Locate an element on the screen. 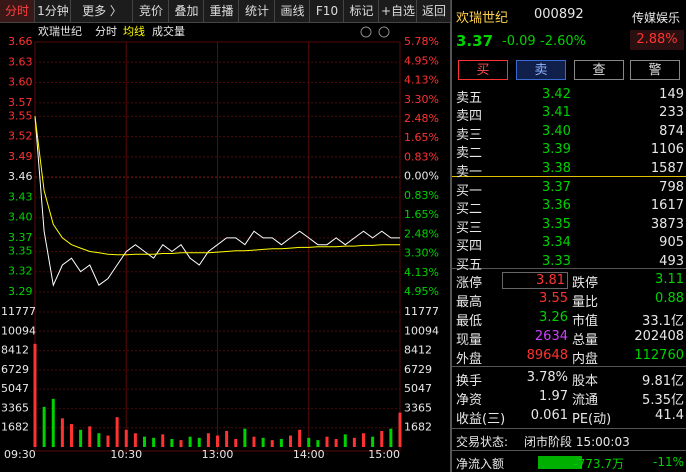 This screenshot has width=686, height=472. book-volume: 905 is located at coordinates (671, 243).